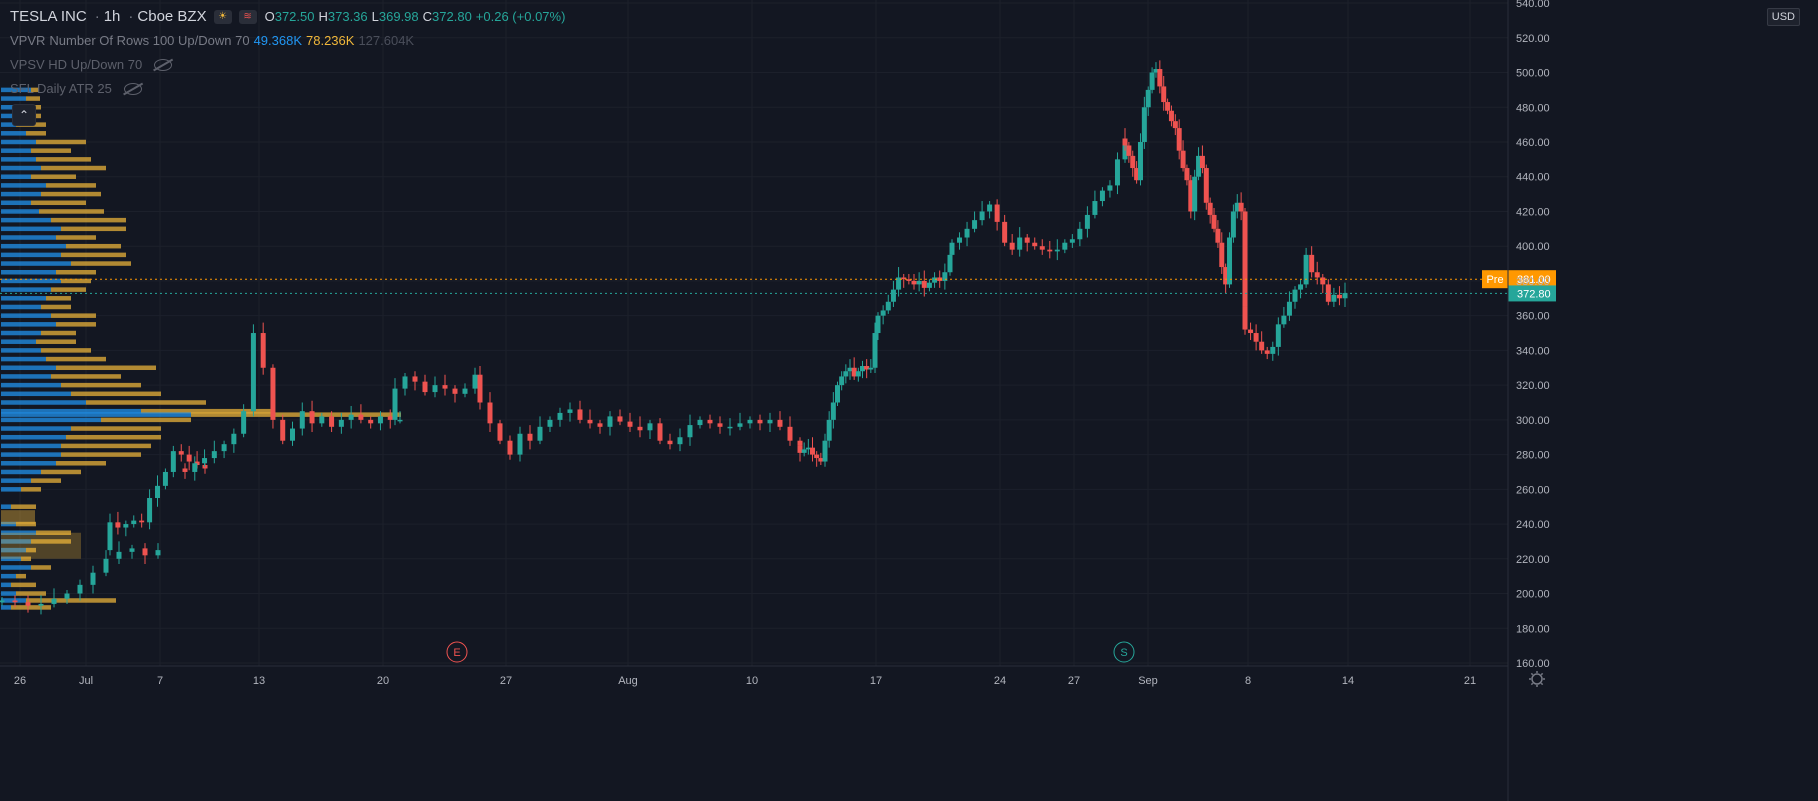  Describe the element at coordinates (1783, 17) in the screenshot. I see `currency-button: USD` at that location.